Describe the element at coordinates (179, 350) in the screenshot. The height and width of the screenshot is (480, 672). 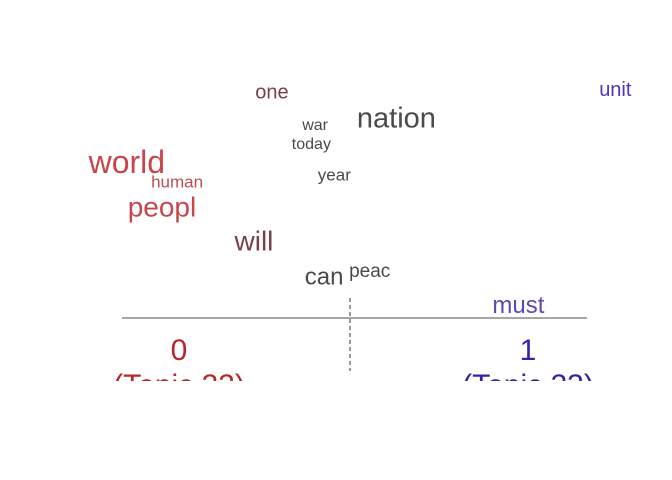
I see `pole-left-value: 0` at that location.